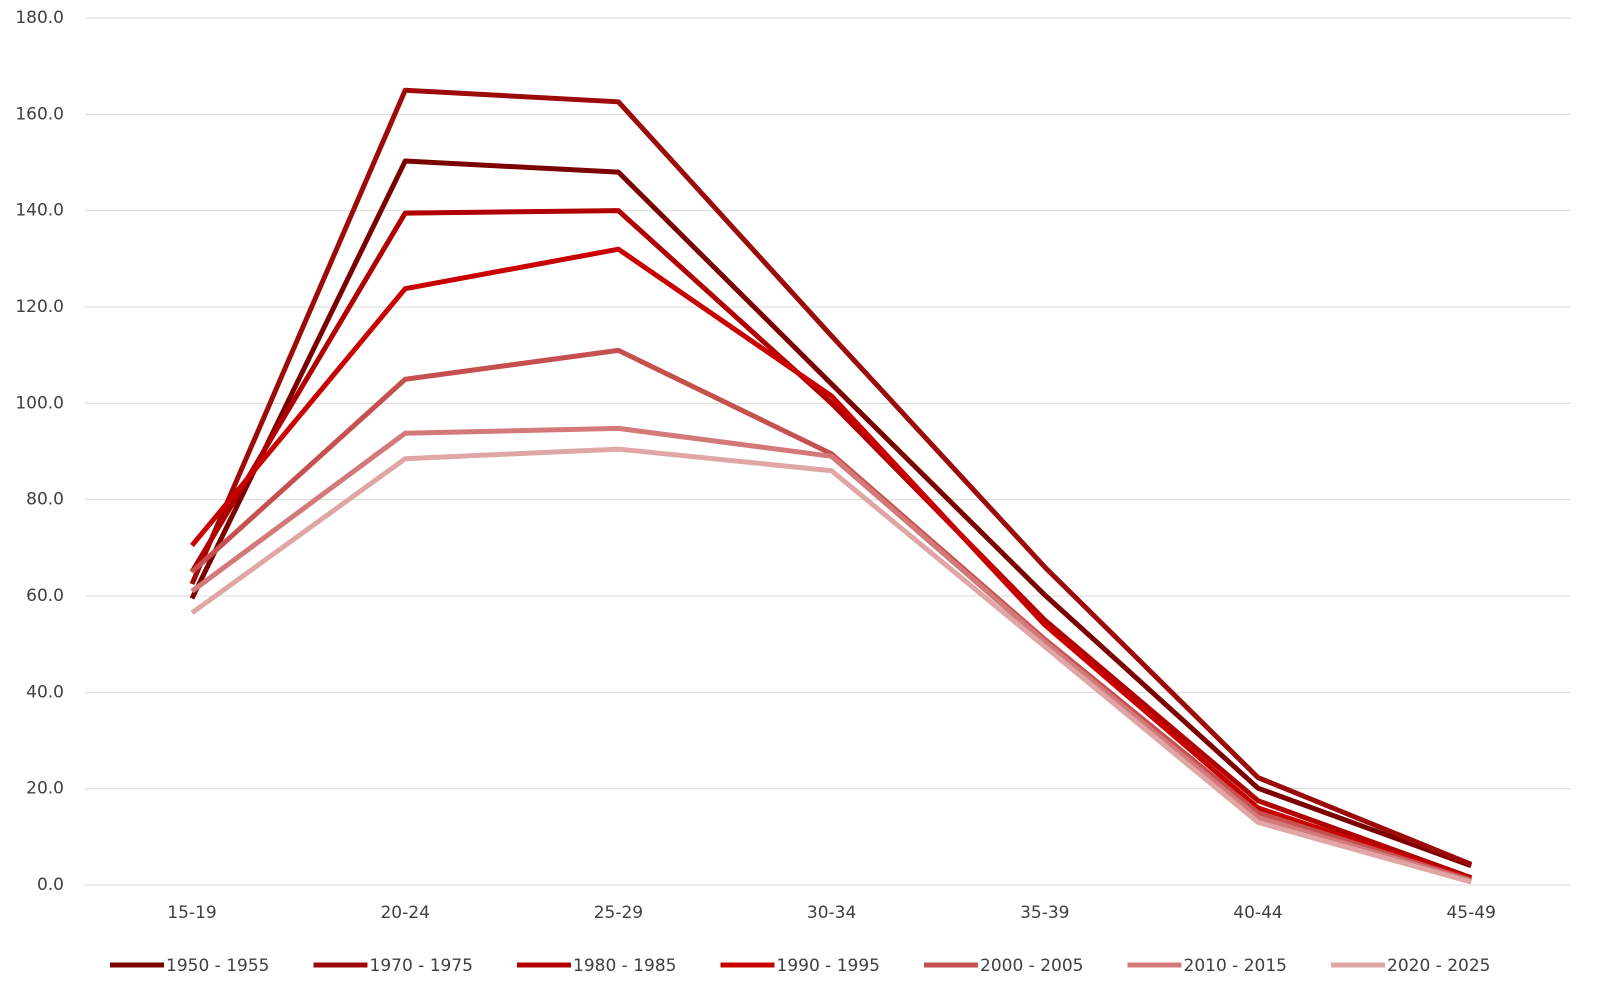  I want to click on legend-label: 1980 - 1985, so click(624, 966).